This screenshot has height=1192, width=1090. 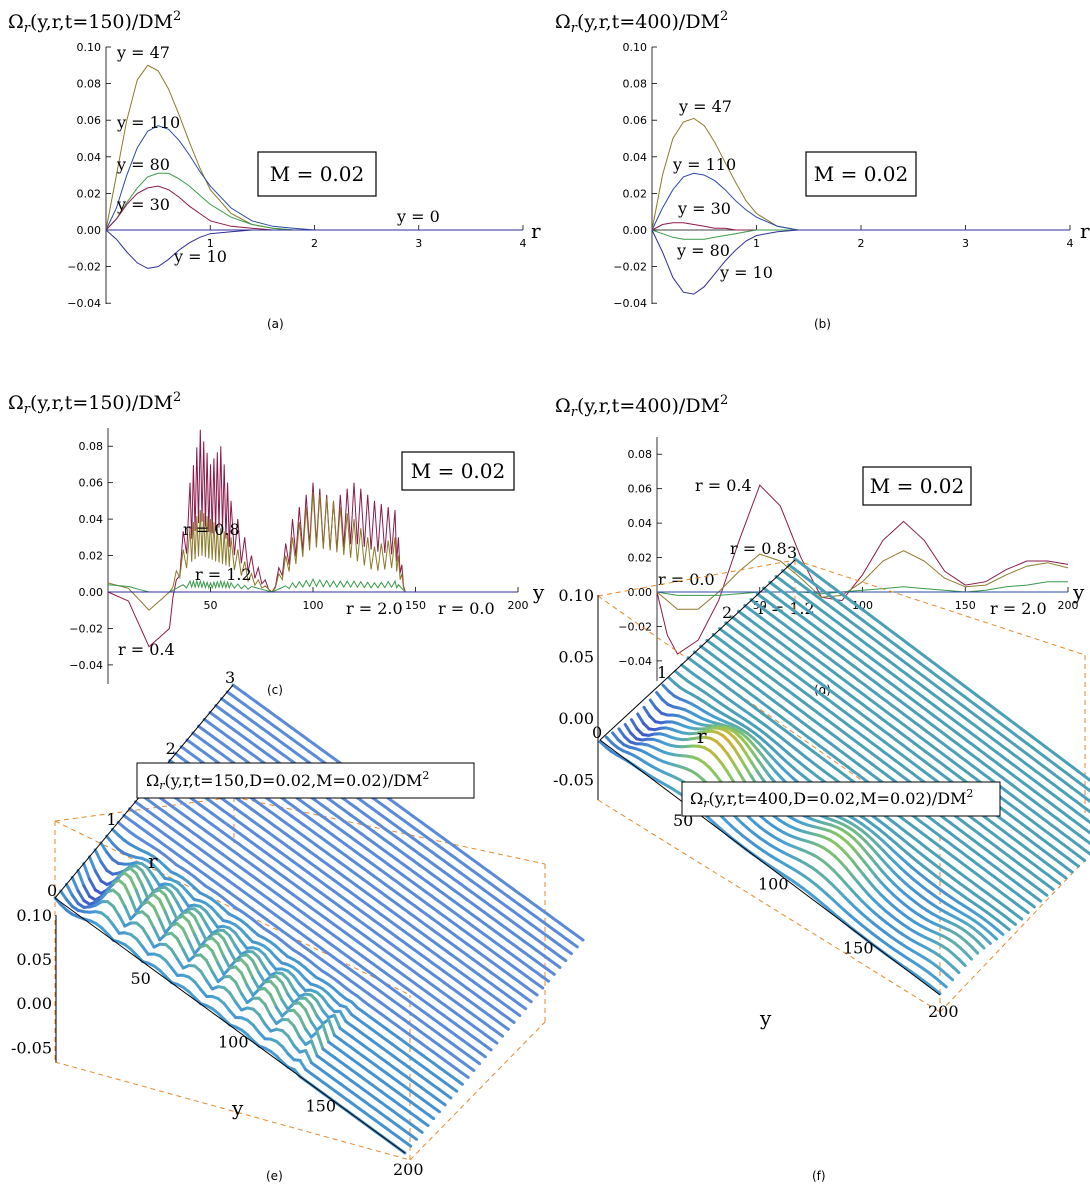 What do you see at coordinates (233, 1042) in the screenshot?
I see `y-tick-label: 100` at bounding box center [233, 1042].